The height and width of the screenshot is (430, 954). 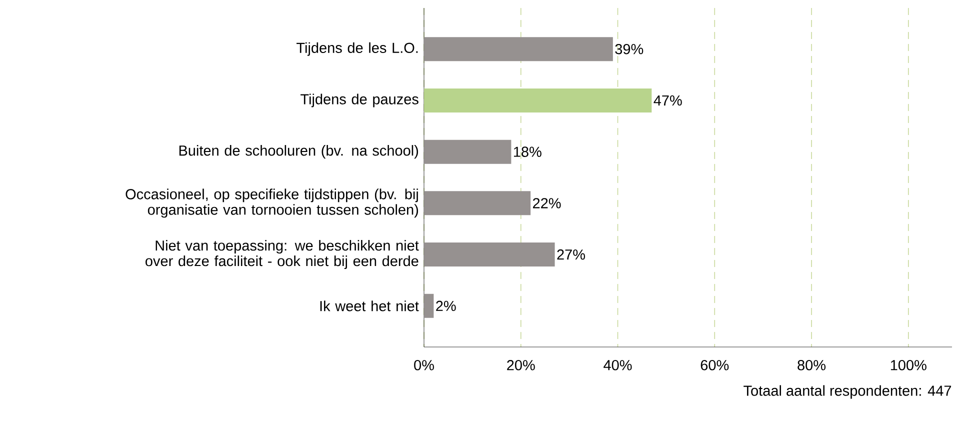 I want to click on x-tick-label: 100%, so click(x=908, y=365).